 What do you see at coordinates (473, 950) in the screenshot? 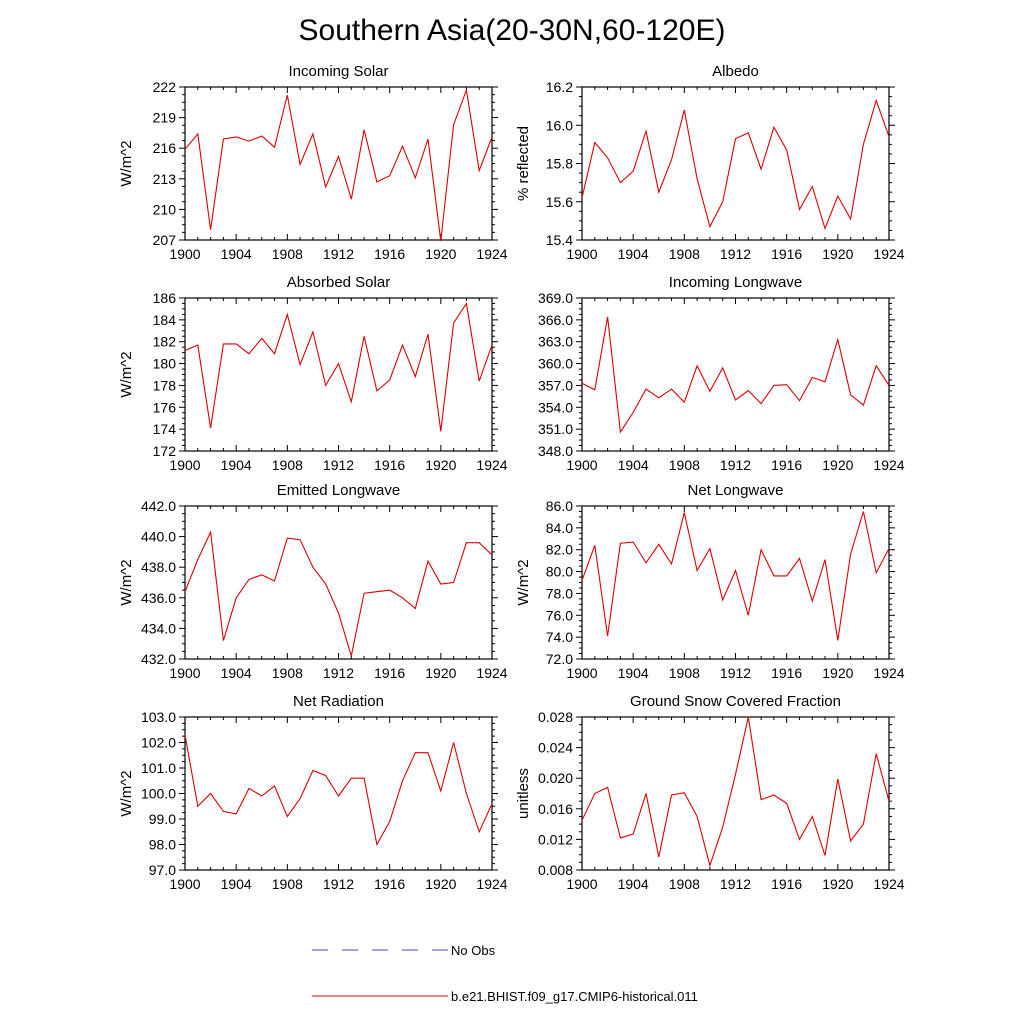
I see `legend-label-no-obs: No Obs` at bounding box center [473, 950].